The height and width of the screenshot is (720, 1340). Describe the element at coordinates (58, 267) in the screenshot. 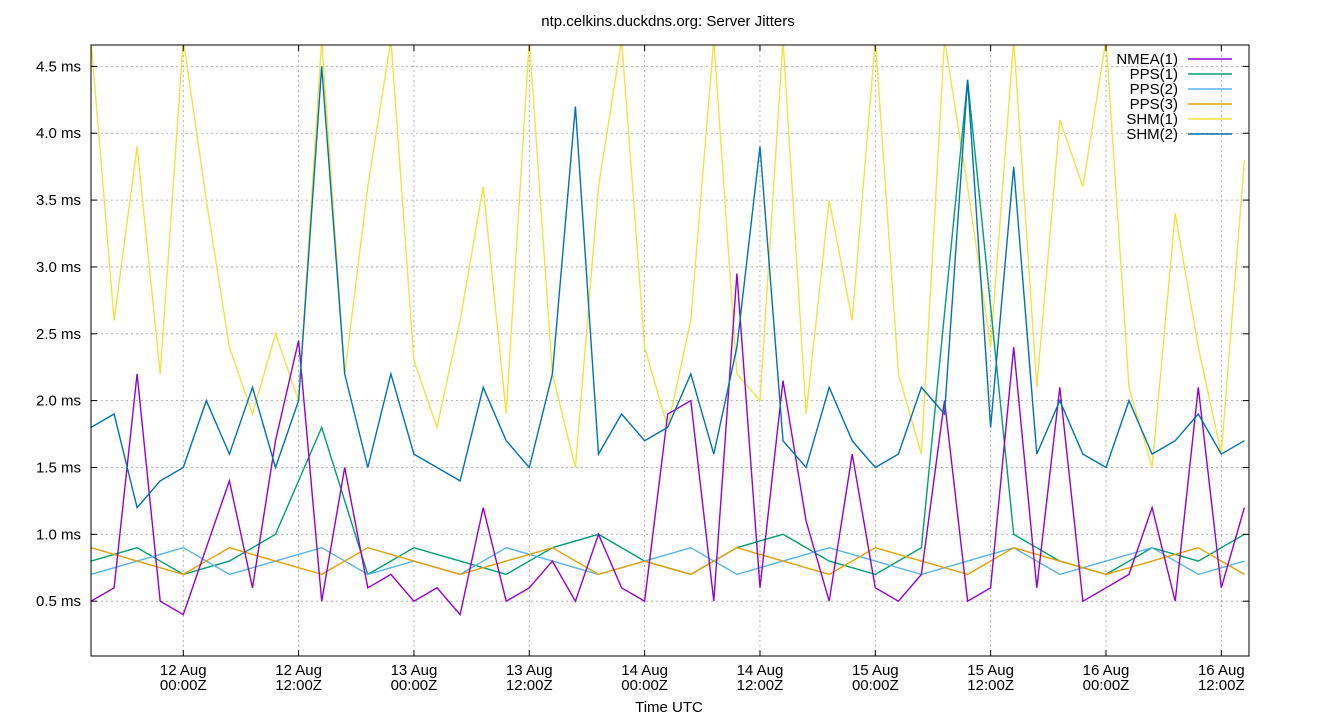

I see `y-tick-label: 3.0 ms` at that location.